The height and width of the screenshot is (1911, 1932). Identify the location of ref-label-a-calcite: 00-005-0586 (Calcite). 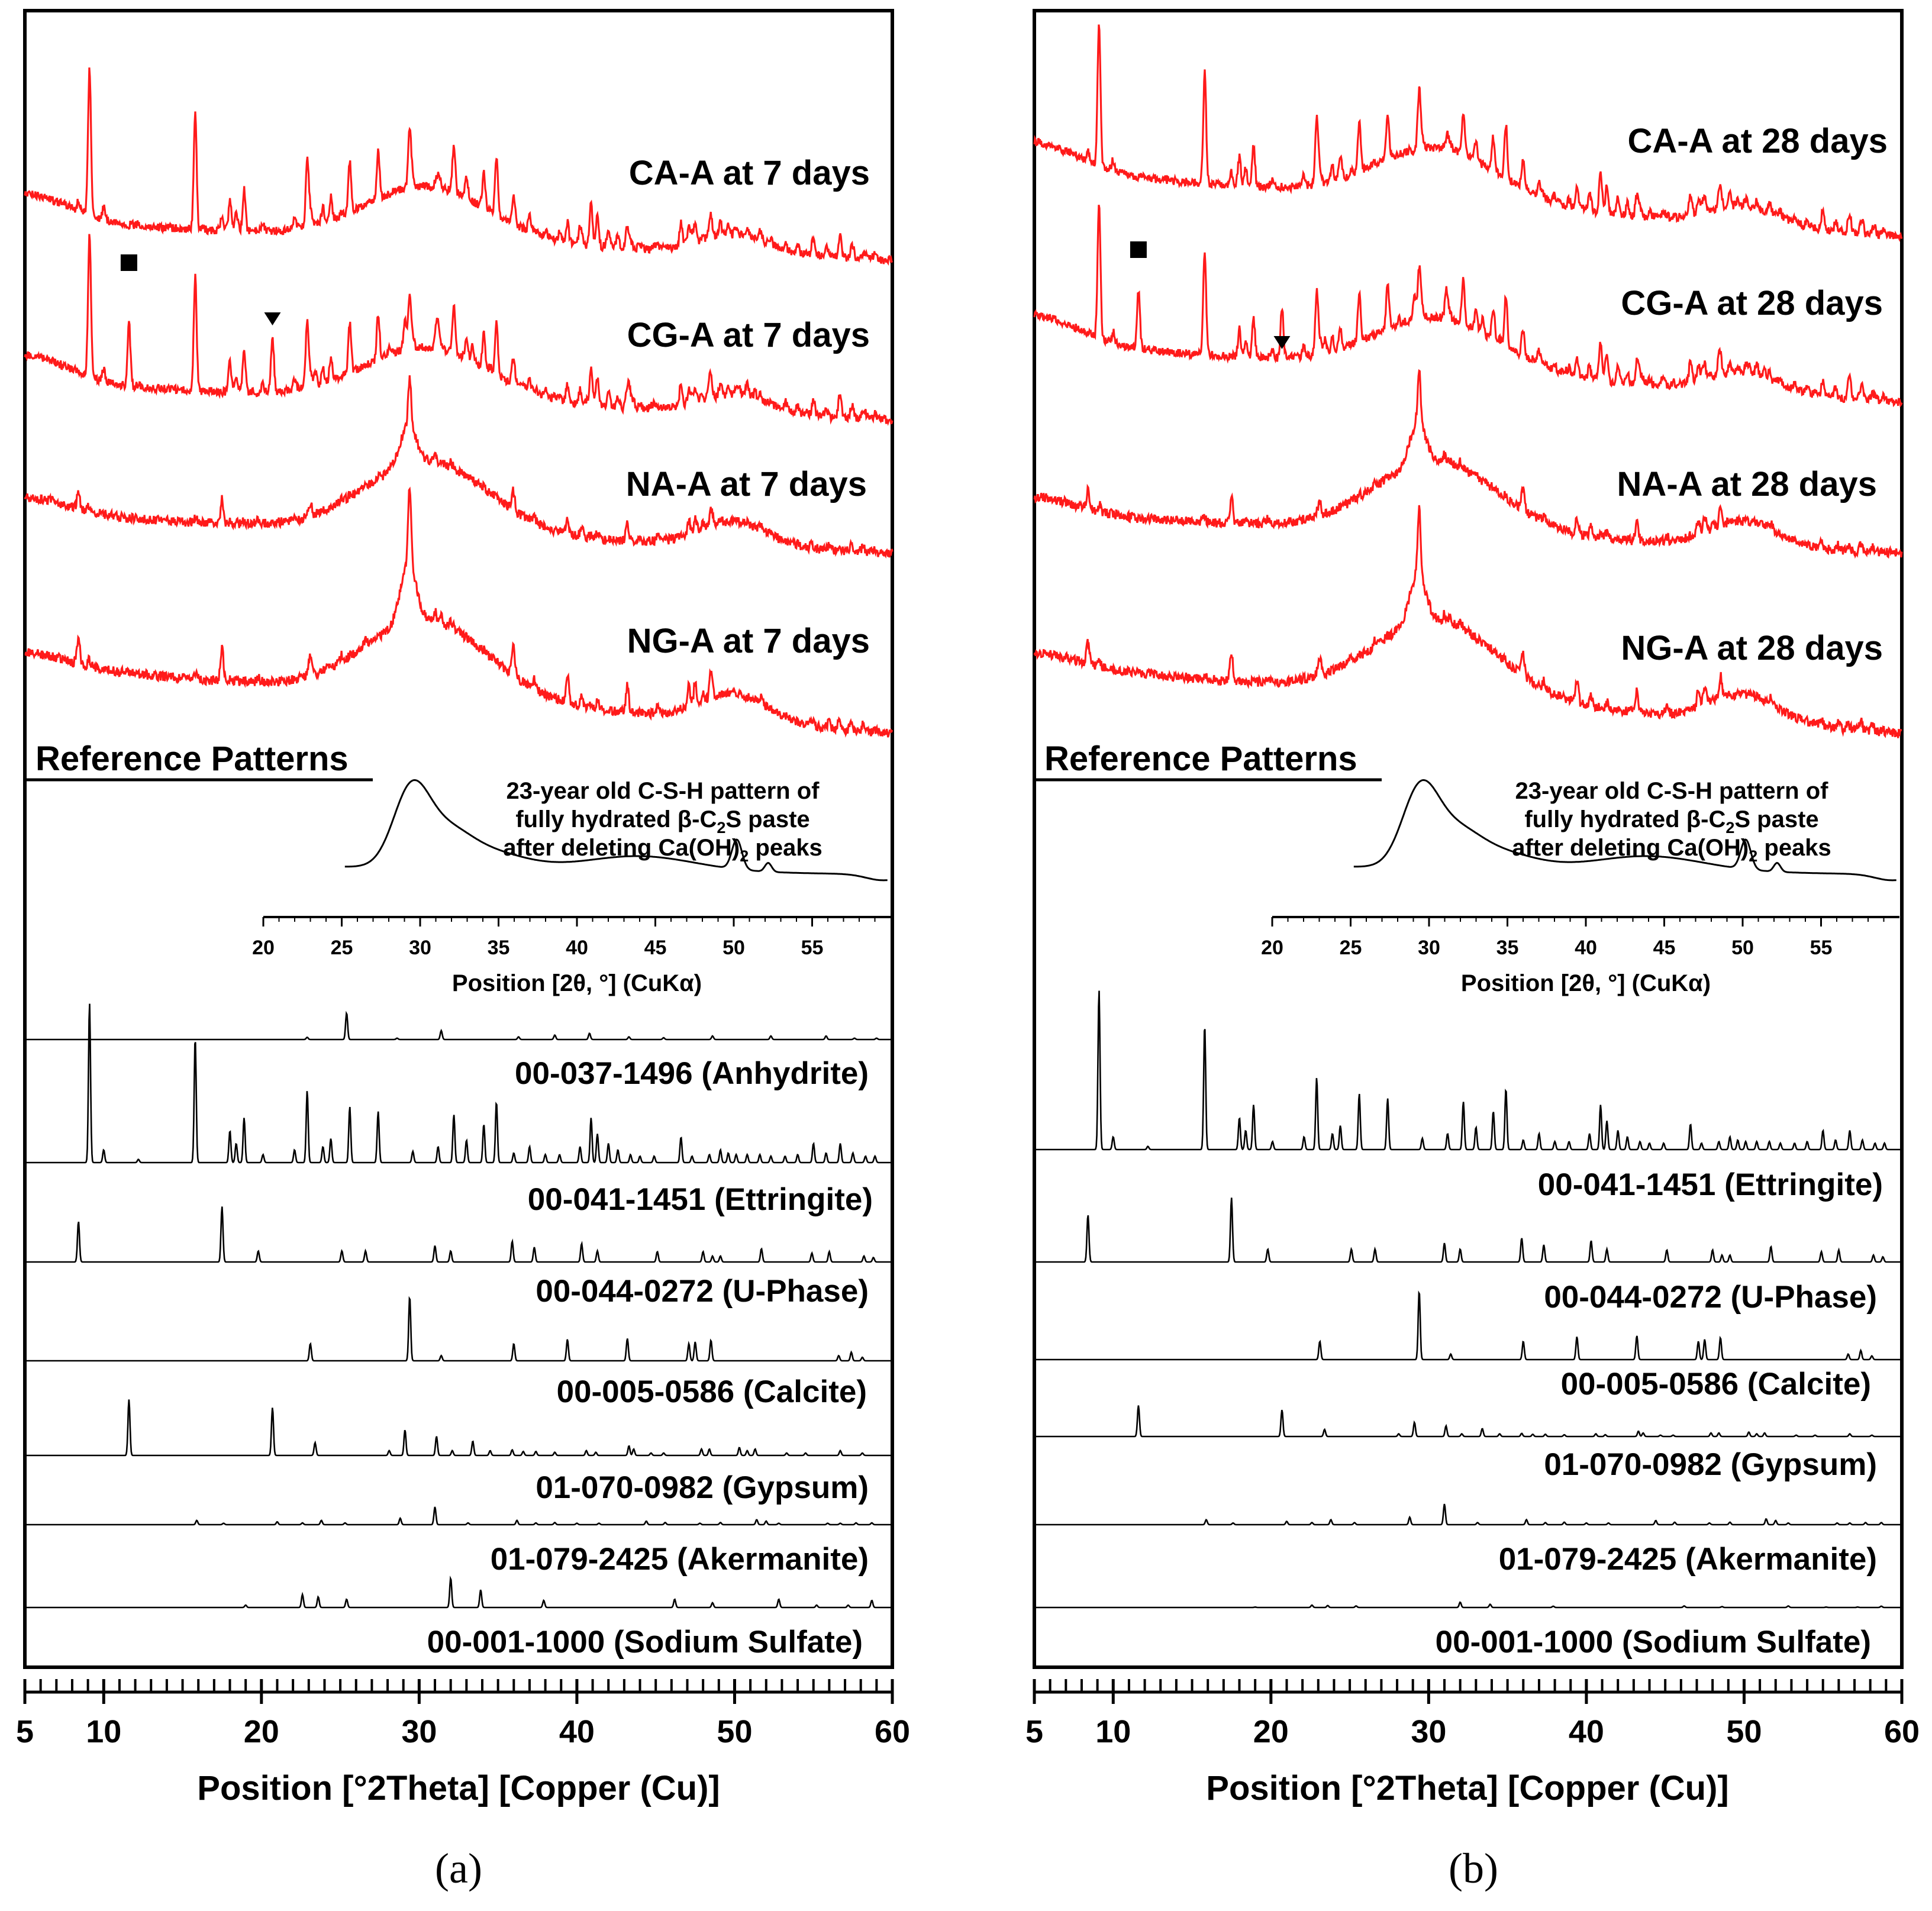
(712, 1391).